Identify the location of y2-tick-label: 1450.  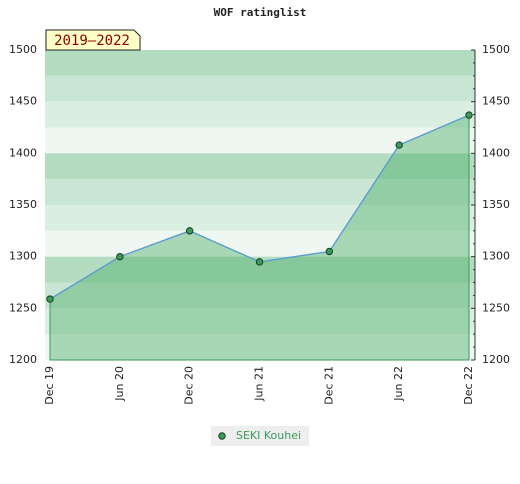
(496, 101).